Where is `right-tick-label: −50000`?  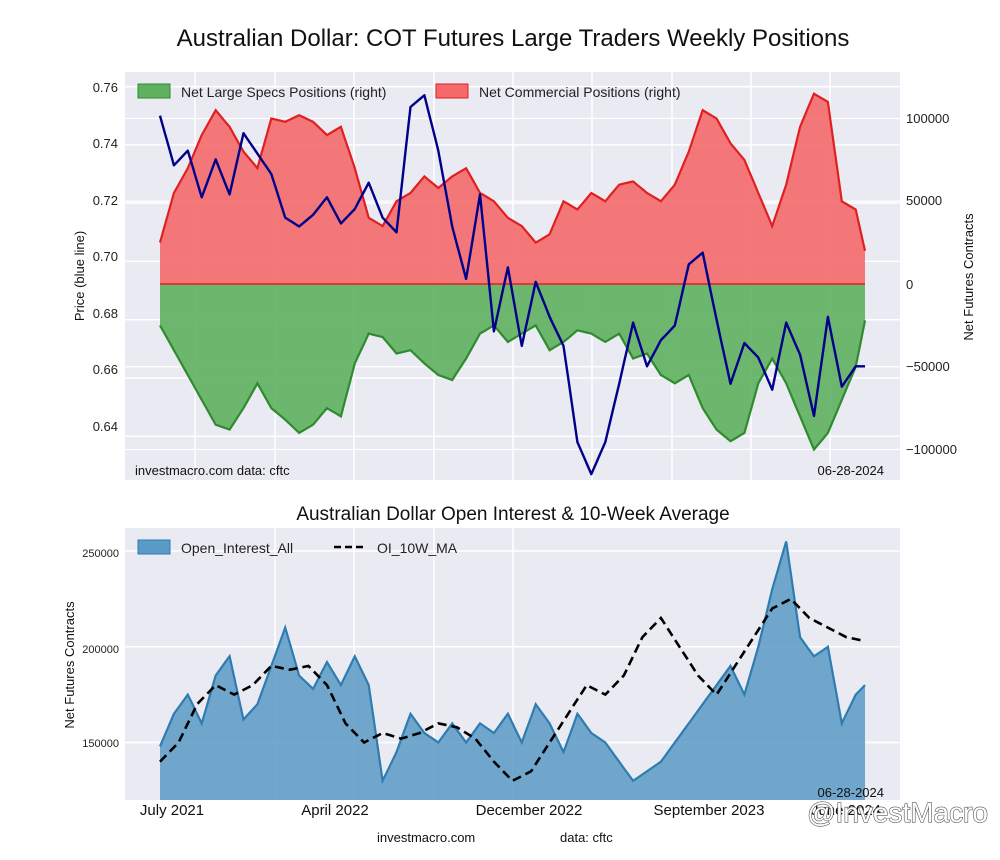 right-tick-label: −50000 is located at coordinates (928, 366).